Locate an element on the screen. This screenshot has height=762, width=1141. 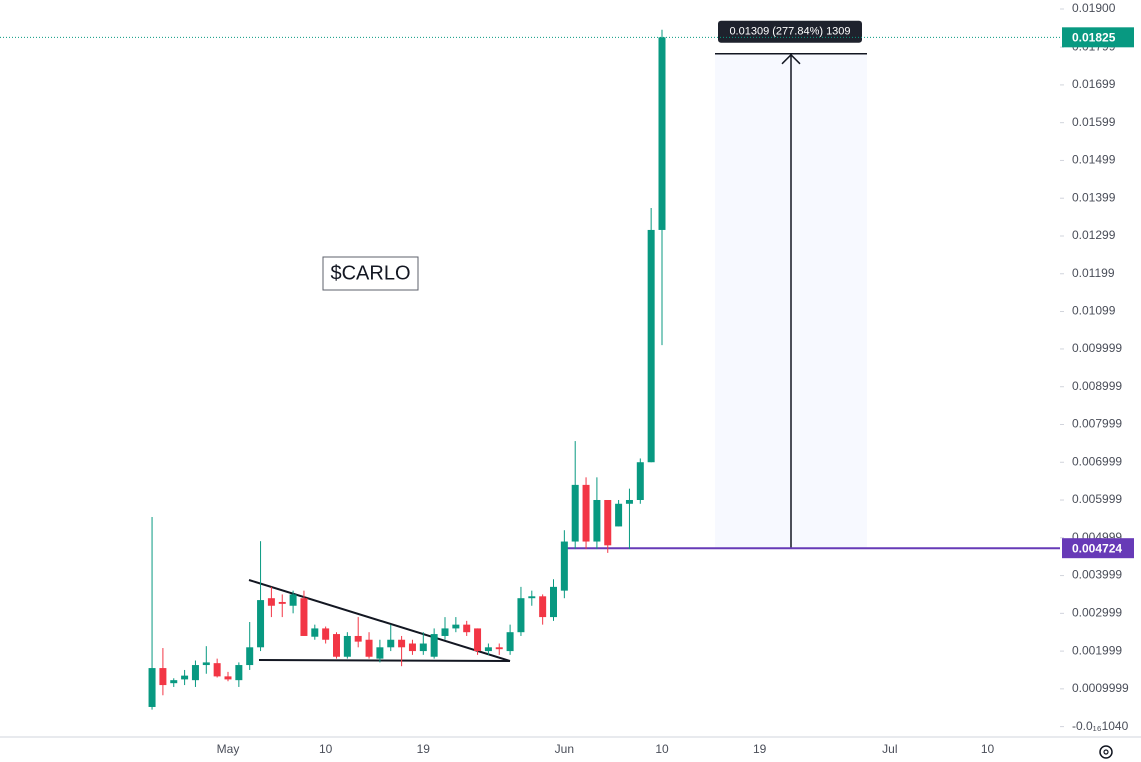
y-tick-label: 0.01399 is located at coordinates (1094, 197).